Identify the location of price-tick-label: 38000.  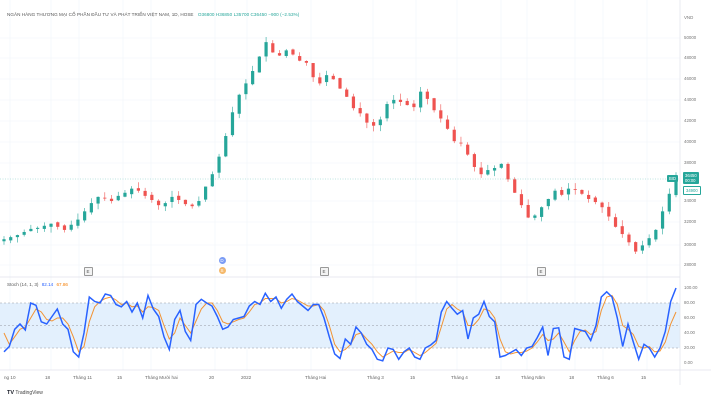
(690, 162).